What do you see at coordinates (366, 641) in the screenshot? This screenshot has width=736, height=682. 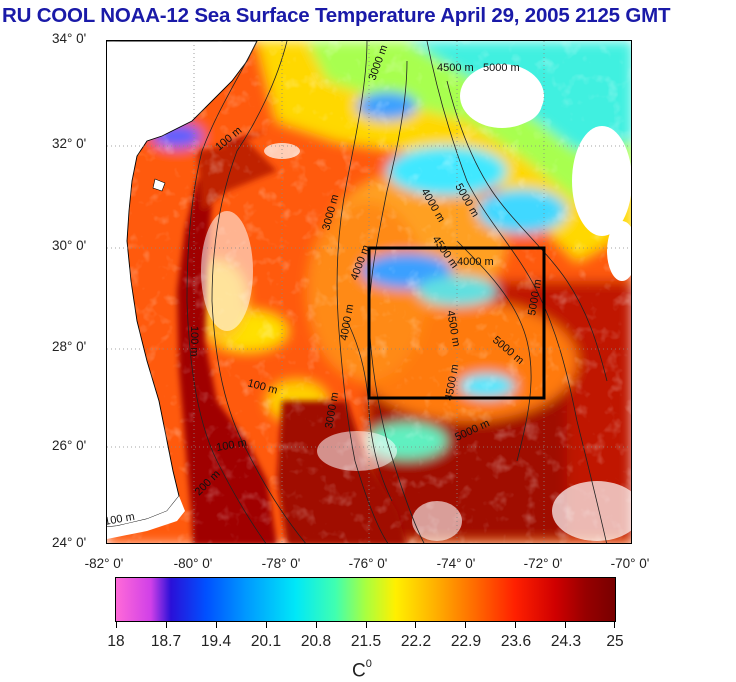 I see `colorbar-label: 21.5` at bounding box center [366, 641].